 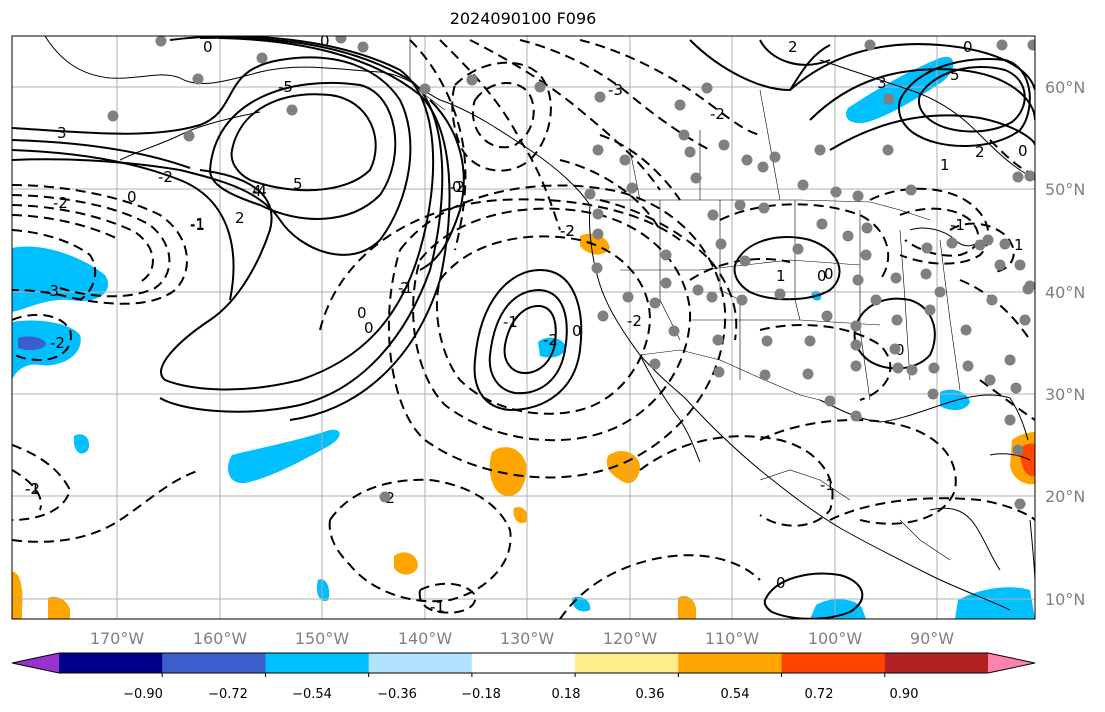 I want to click on lon-tick-label: 160°W, so click(x=220, y=638).